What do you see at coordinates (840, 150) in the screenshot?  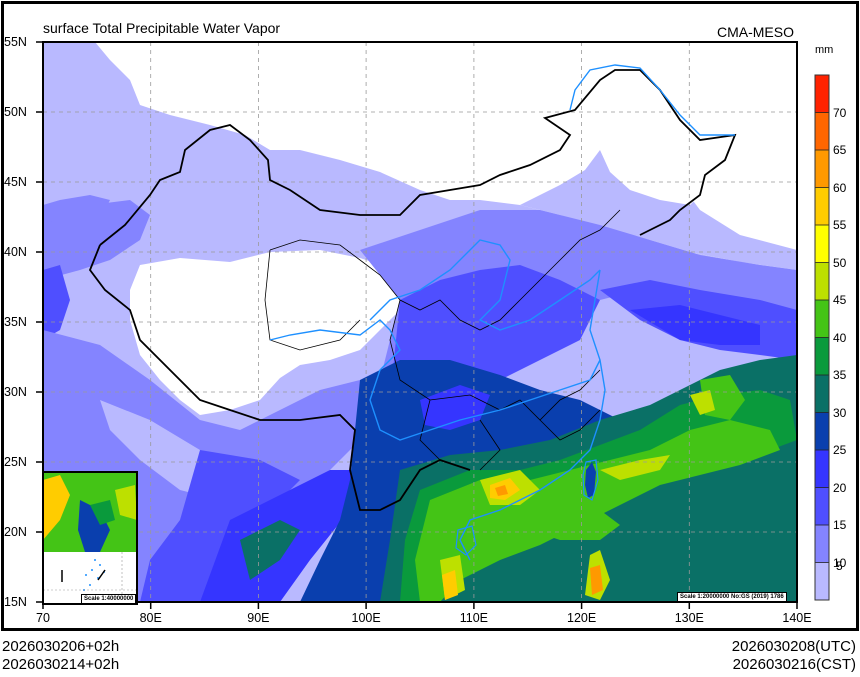 I see `colorbar-label-65: 65` at bounding box center [840, 150].